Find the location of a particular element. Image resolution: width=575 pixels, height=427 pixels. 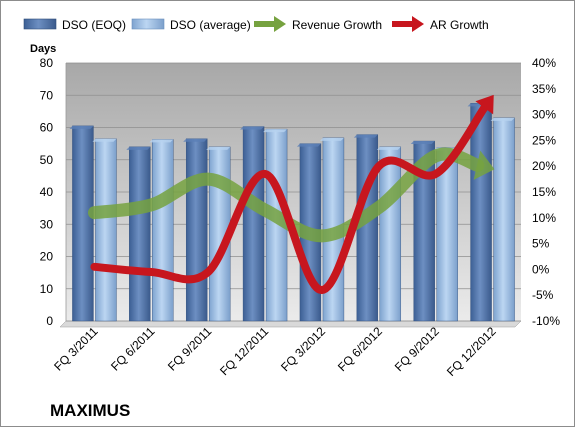

y-tick-label: 0 is located at coordinates (49, 321).